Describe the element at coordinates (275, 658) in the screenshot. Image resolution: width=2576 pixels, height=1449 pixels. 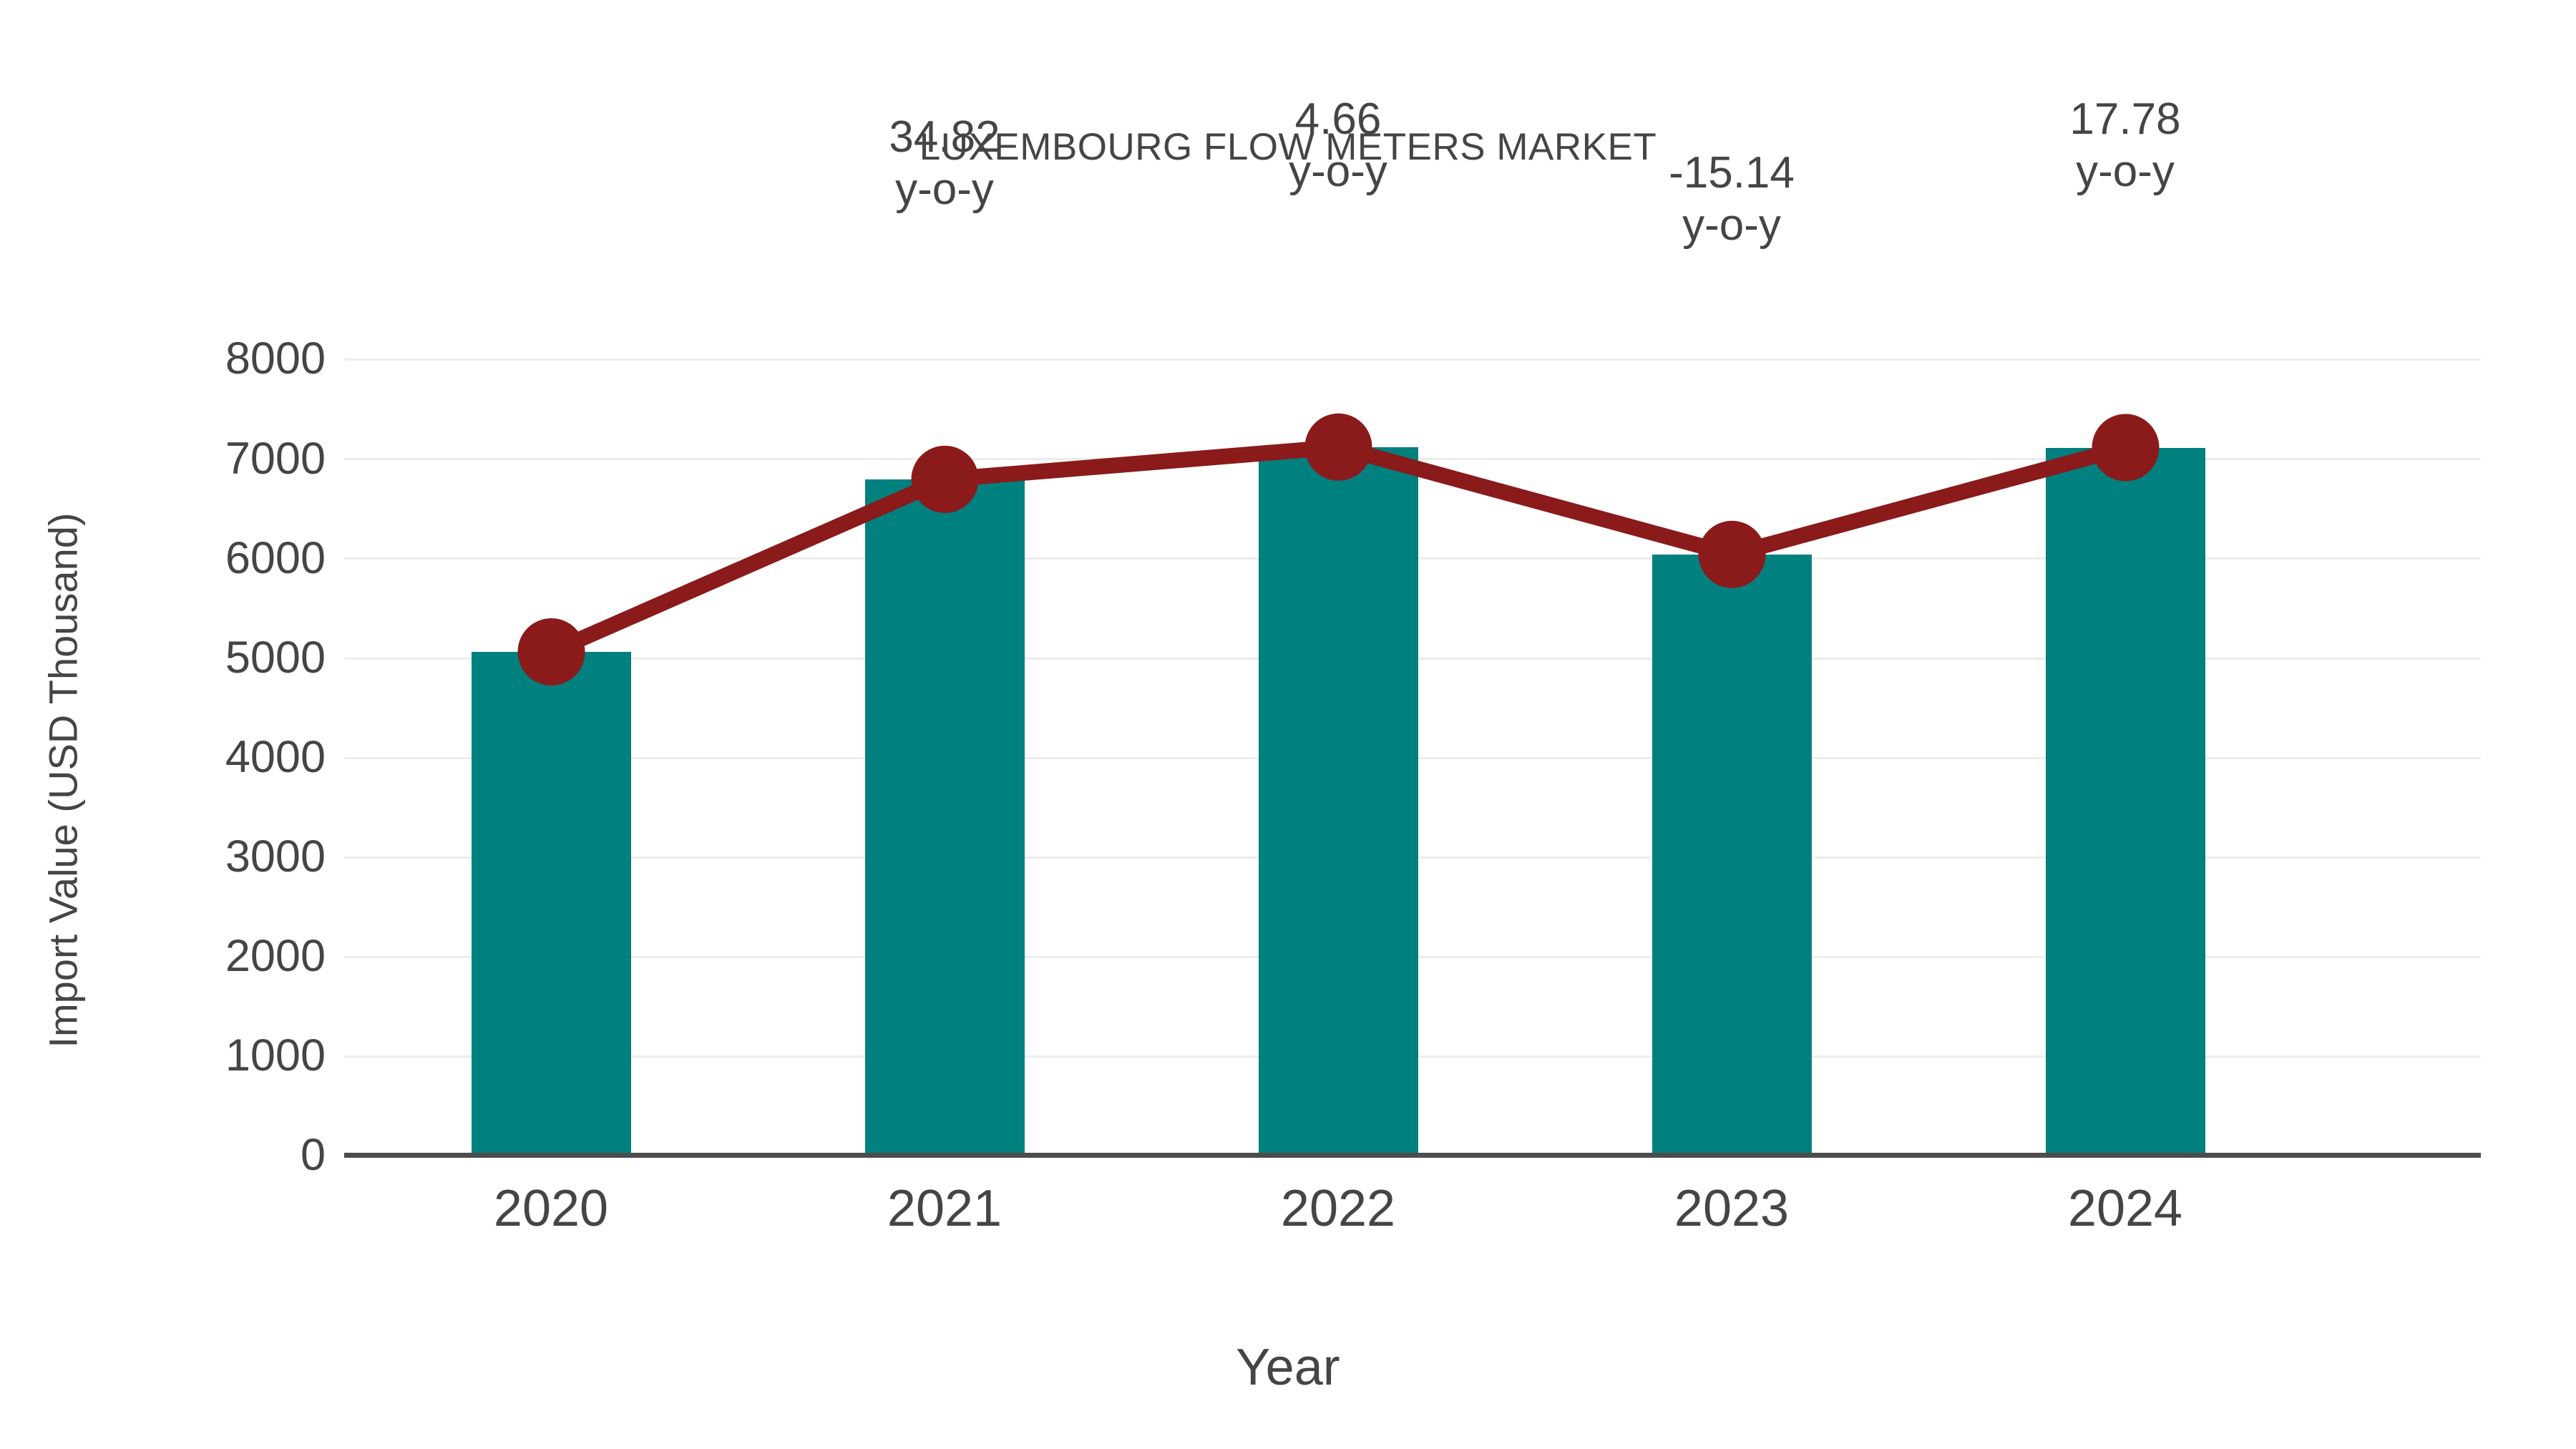
I see `y-tick-label-5000: 5000` at that location.